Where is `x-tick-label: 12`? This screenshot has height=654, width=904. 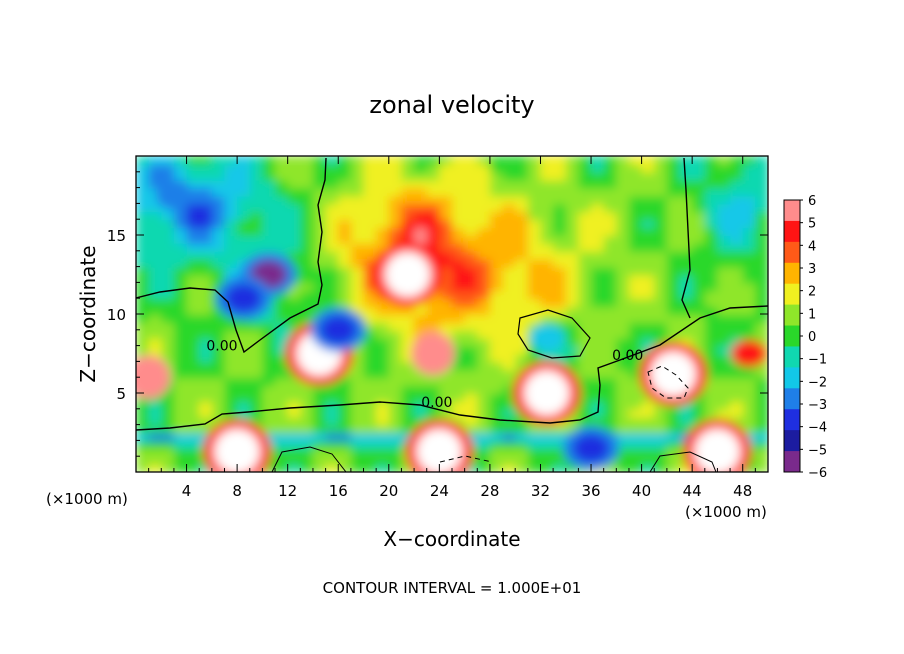
x-tick-label: 12 is located at coordinates (287, 491).